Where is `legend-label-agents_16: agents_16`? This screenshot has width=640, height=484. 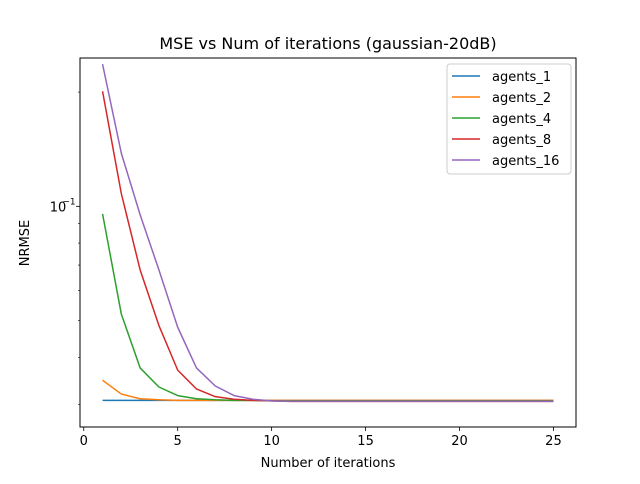
legend-label-agents_16: agents_16 is located at coordinates (525, 161).